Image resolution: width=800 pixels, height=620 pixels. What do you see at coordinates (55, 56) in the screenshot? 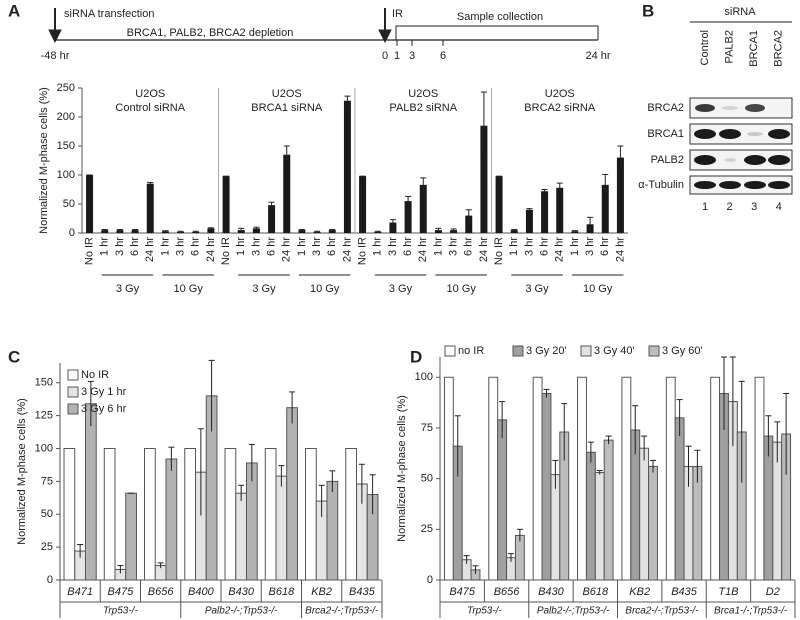
I see `timeline-tick: -48 hr` at bounding box center [55, 56].